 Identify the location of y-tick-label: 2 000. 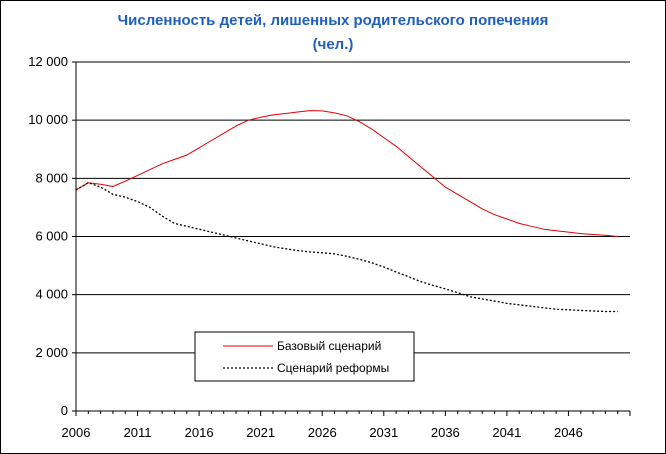
(51, 352).